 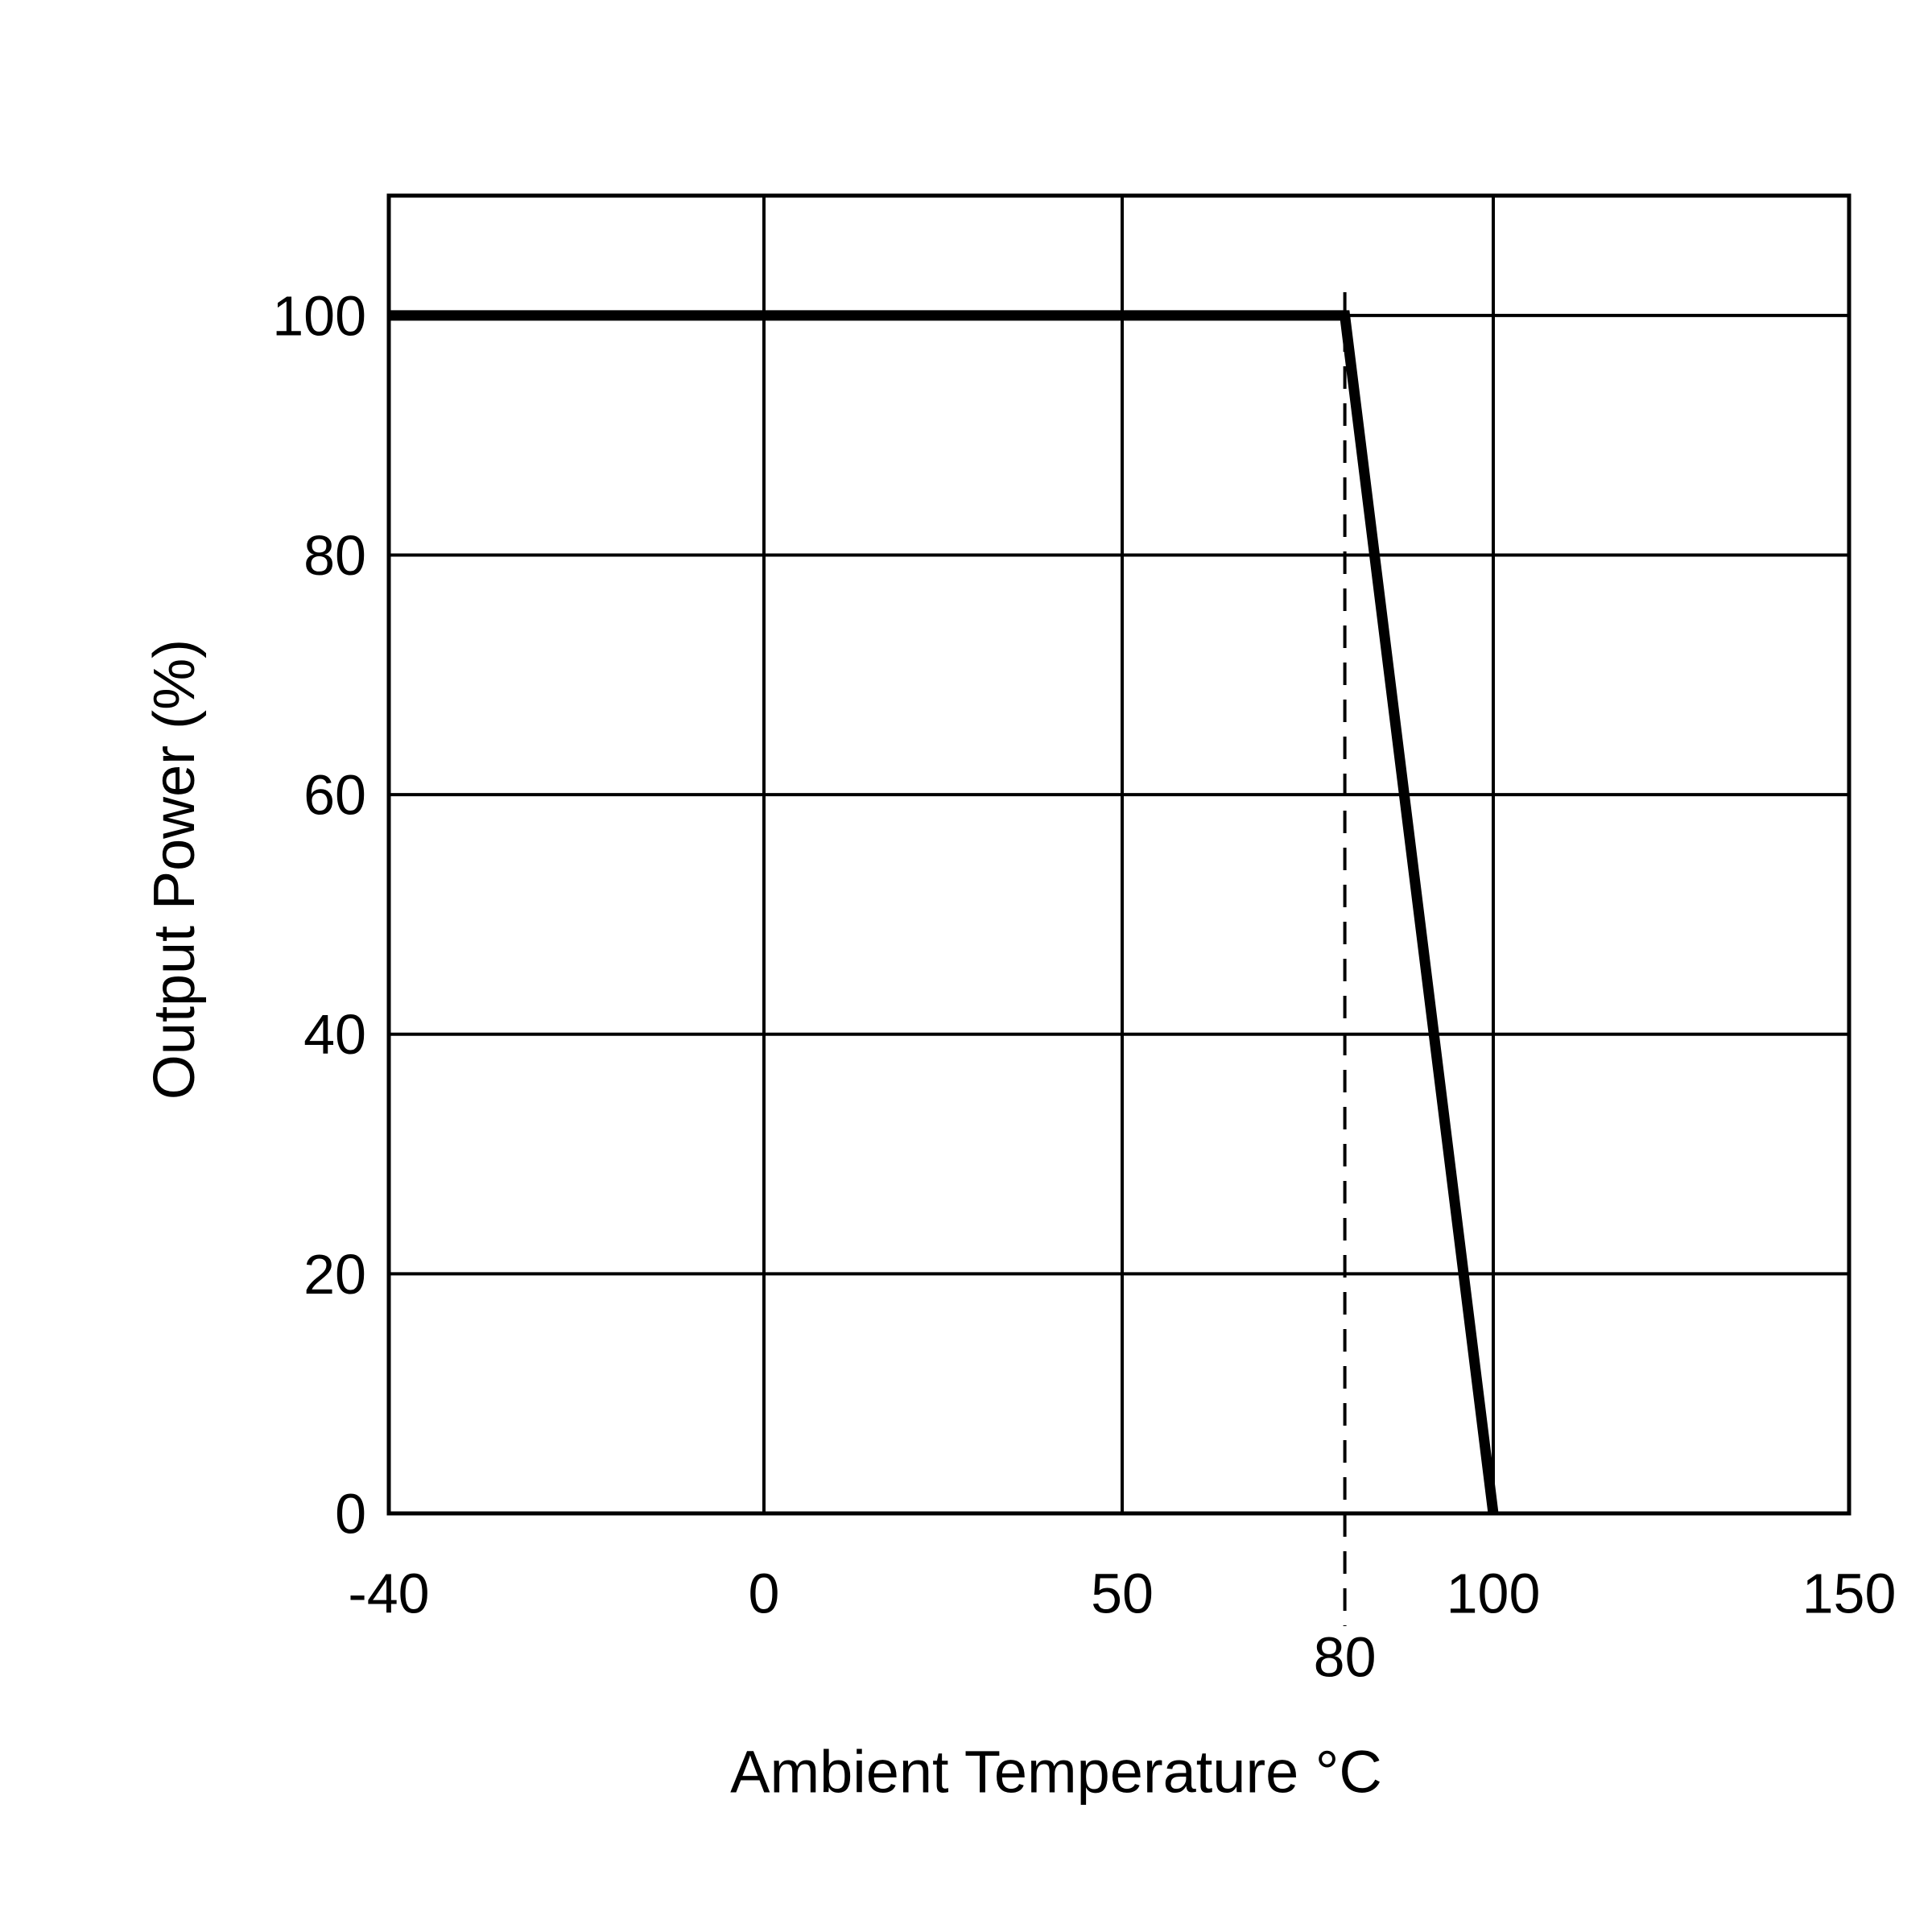 I want to click on x-tick-label: 50, so click(x=1122, y=1593).